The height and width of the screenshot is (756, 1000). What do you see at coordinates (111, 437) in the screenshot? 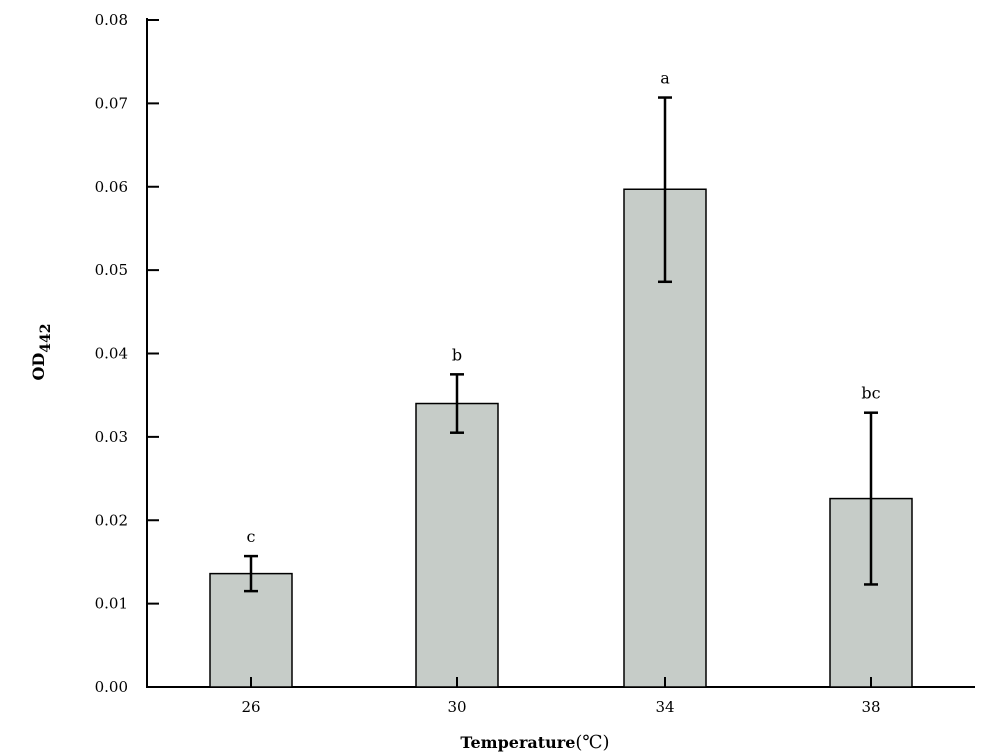
I see `y-tick-label: 0.03` at bounding box center [111, 437].